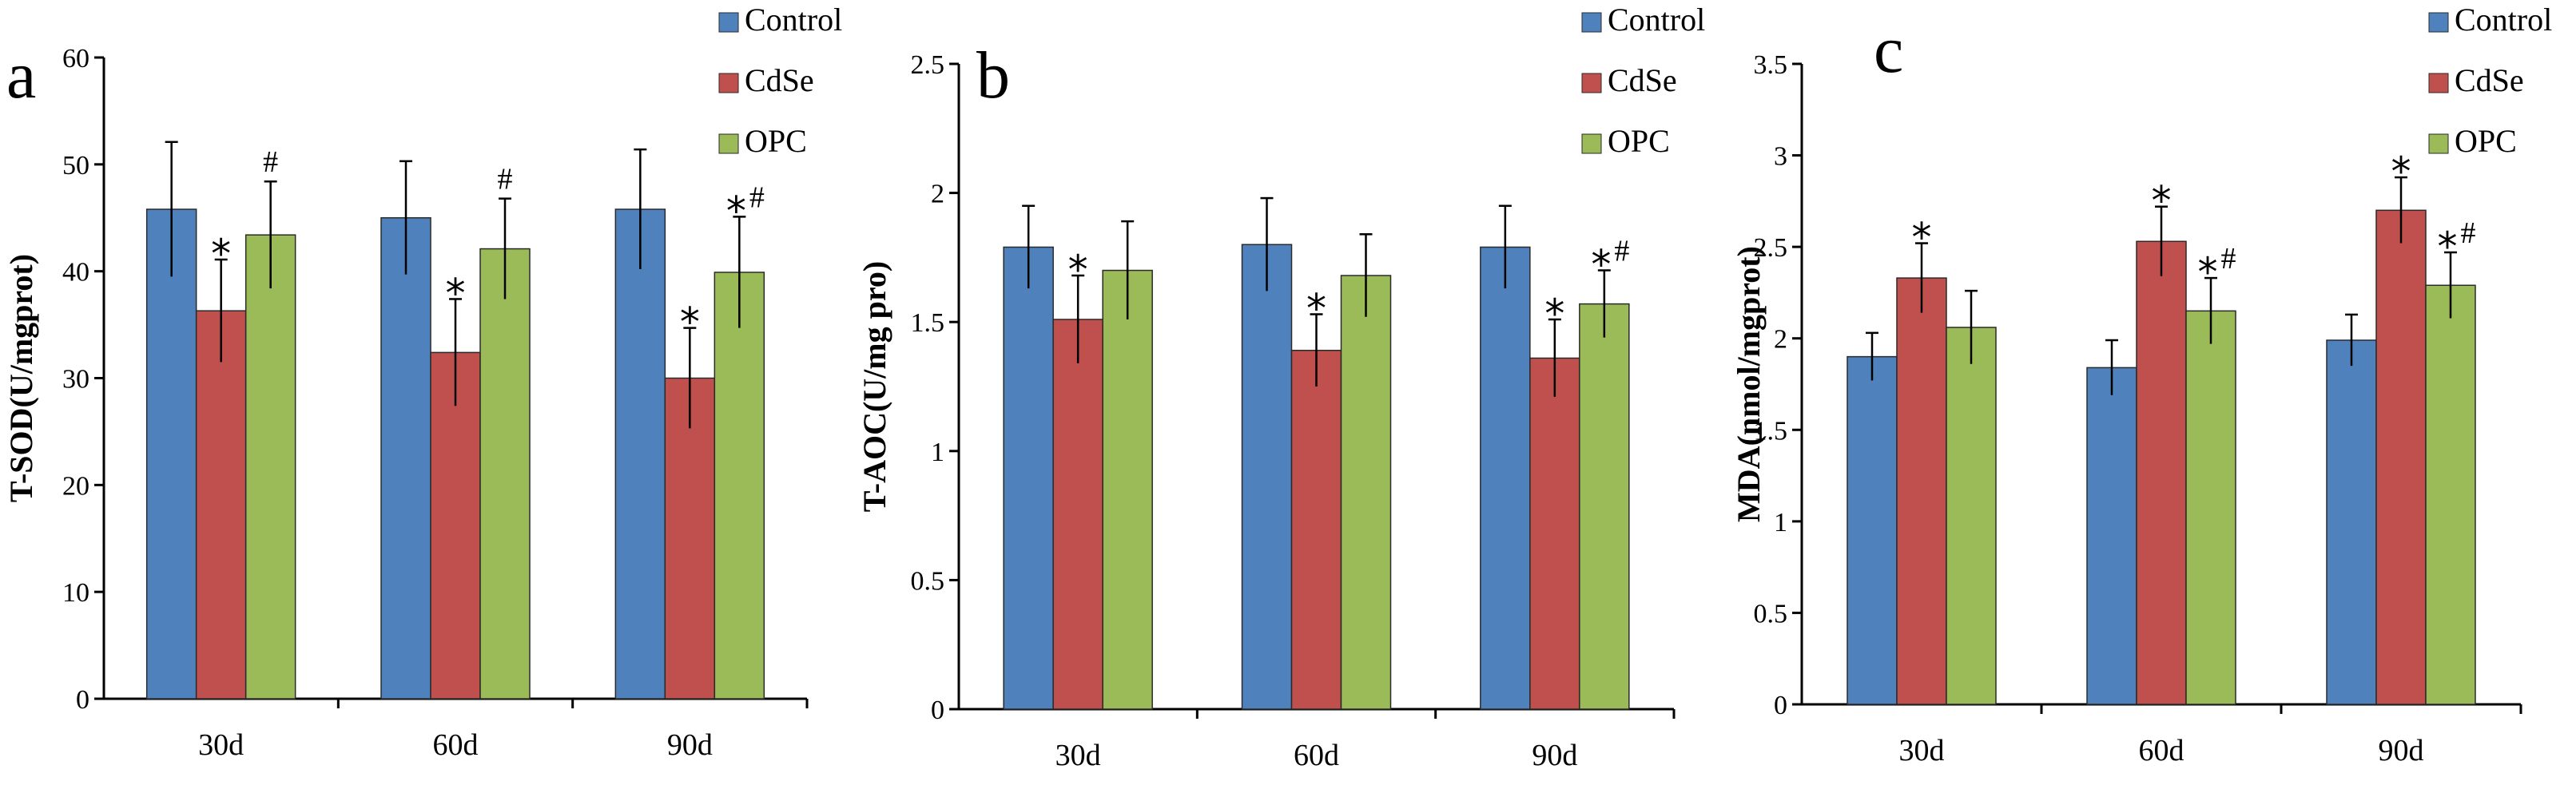 The height and width of the screenshot is (789, 2576). What do you see at coordinates (21, 75) in the screenshot?
I see `panel-letter: a` at bounding box center [21, 75].